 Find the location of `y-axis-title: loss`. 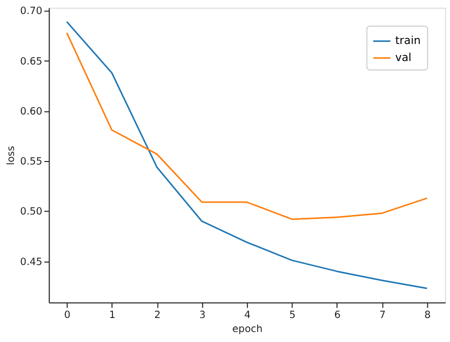

y-axis-title: loss is located at coordinates (12, 156).